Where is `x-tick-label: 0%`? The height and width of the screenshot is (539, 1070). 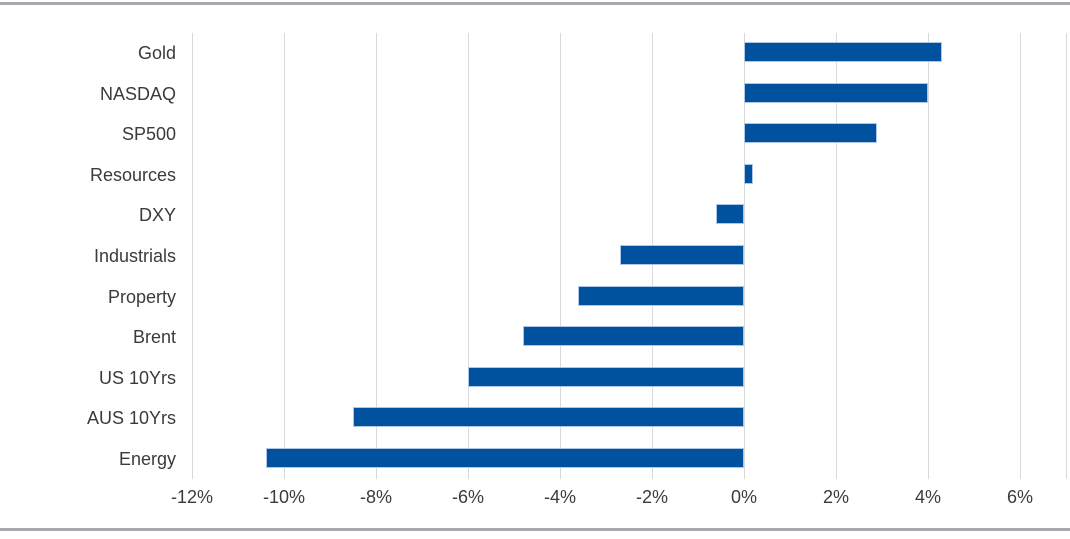
x-tick-label: 0% is located at coordinates (744, 497).